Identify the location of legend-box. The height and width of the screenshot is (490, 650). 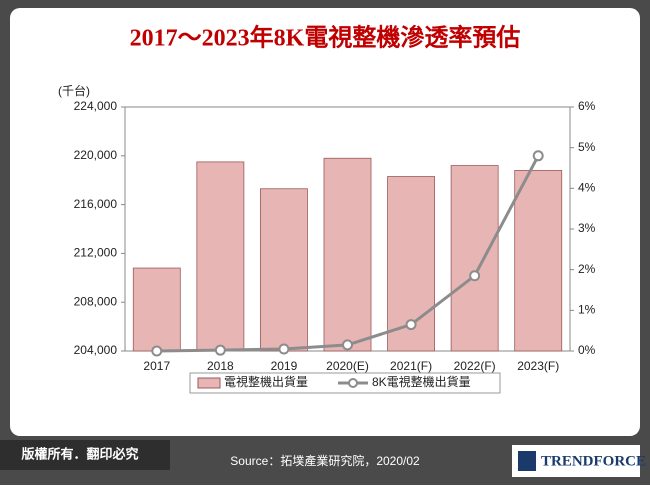
(345, 383).